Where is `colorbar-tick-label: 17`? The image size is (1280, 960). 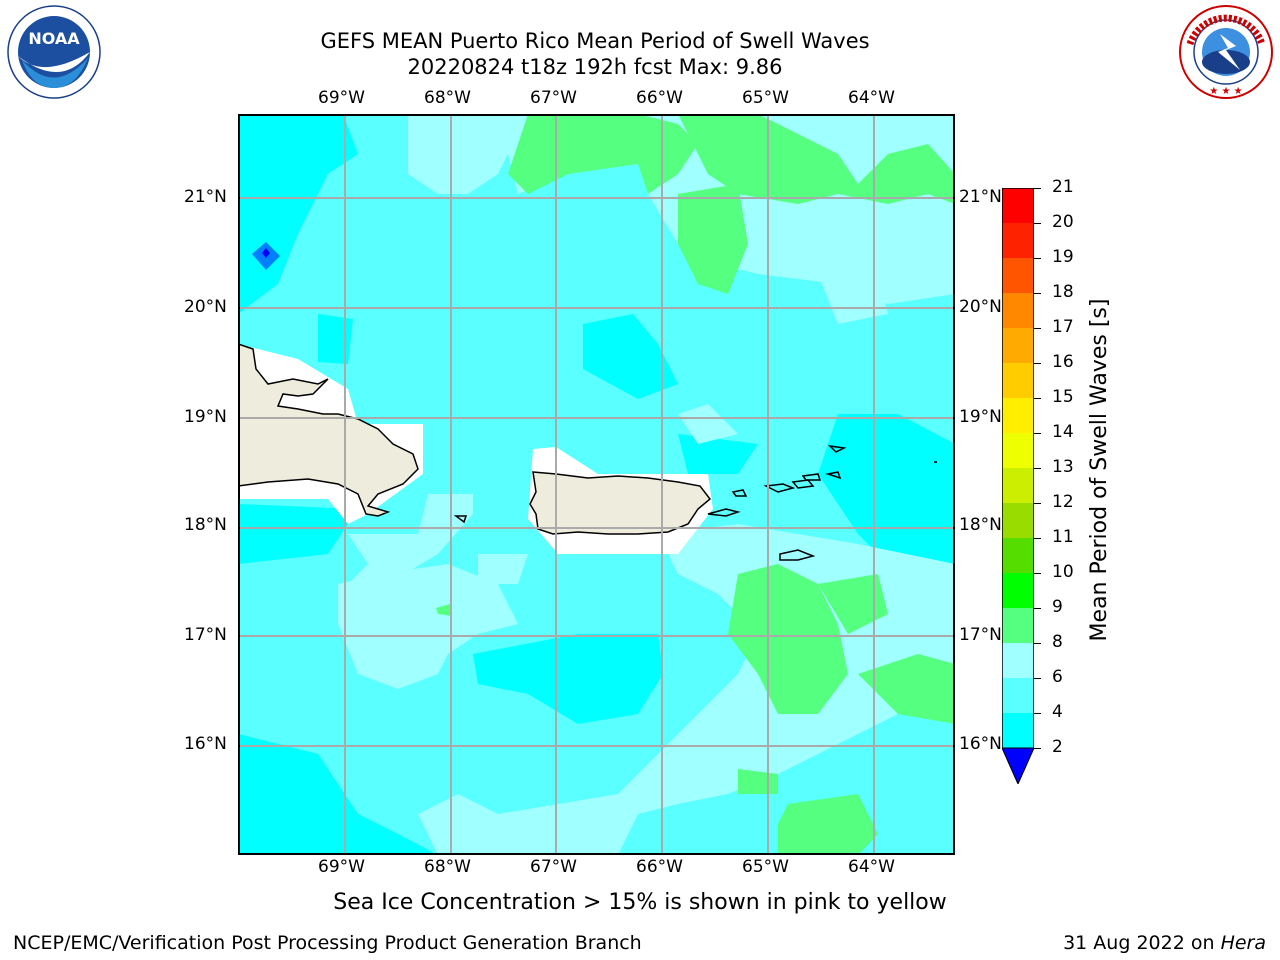
colorbar-tick-label: 17 is located at coordinates (1063, 327).